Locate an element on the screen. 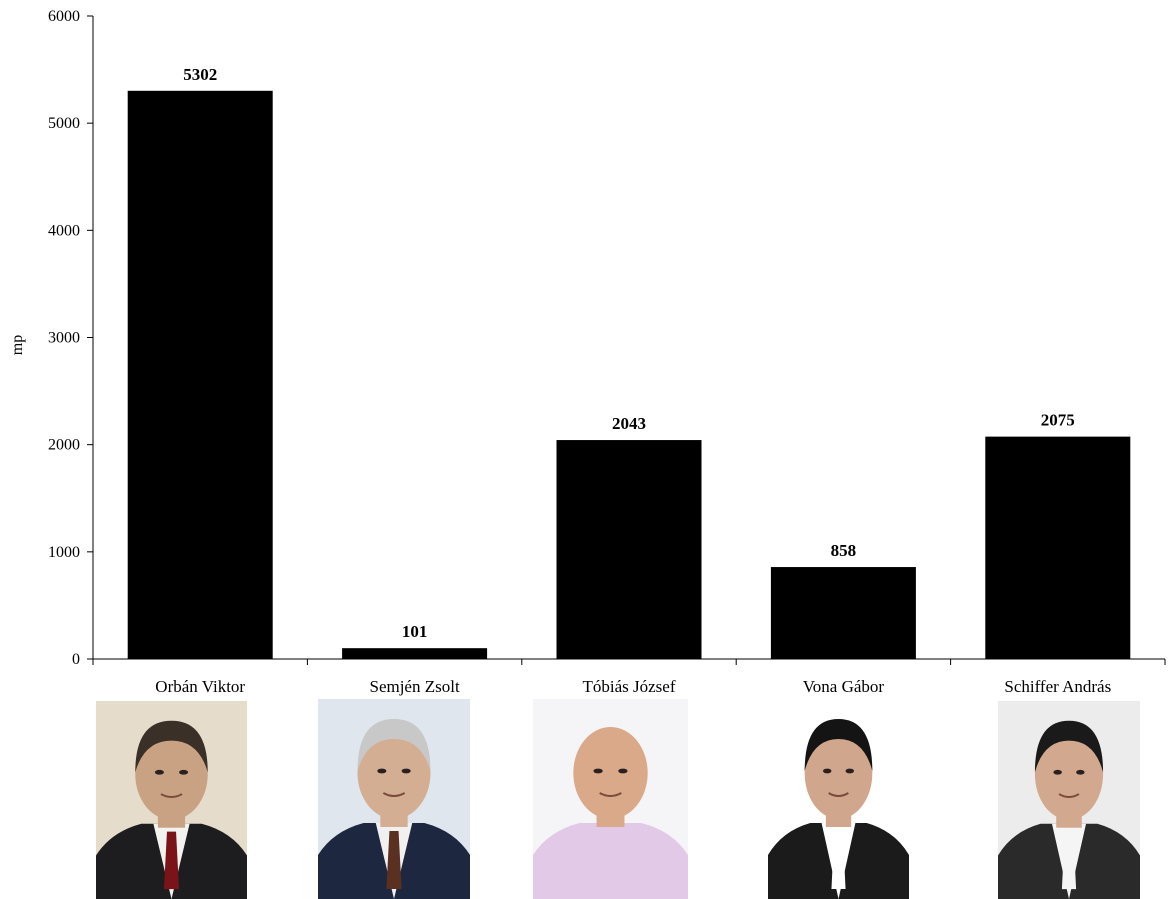 The image size is (1168, 899). data-label: 2075 is located at coordinates (1058, 420).